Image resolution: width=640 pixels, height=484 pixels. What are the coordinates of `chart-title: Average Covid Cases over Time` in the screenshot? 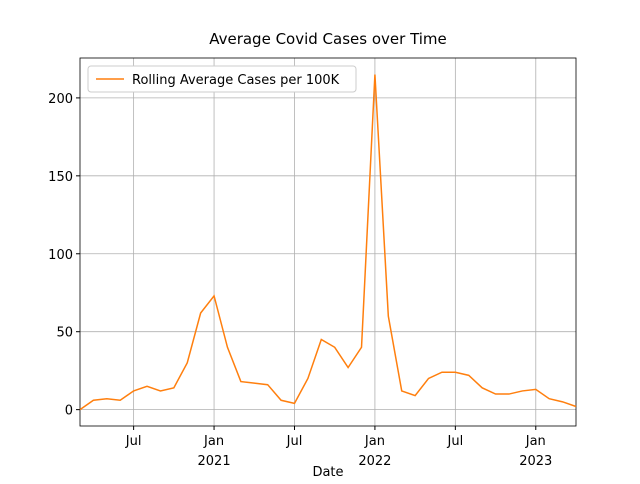 It's located at (328, 39).